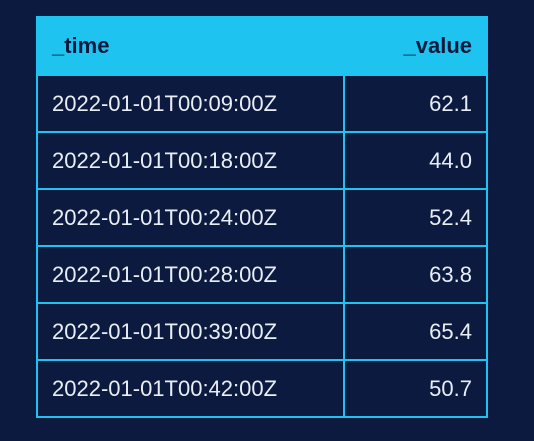 The image size is (534, 441). I want to click on table-row: 2022-01-01T00:28:00Z 63.8, so click(262, 274).